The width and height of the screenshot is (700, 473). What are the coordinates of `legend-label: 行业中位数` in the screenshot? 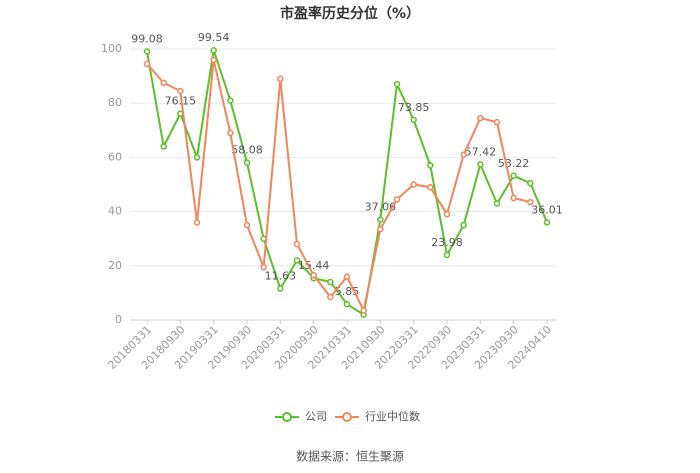 It's located at (392, 416).